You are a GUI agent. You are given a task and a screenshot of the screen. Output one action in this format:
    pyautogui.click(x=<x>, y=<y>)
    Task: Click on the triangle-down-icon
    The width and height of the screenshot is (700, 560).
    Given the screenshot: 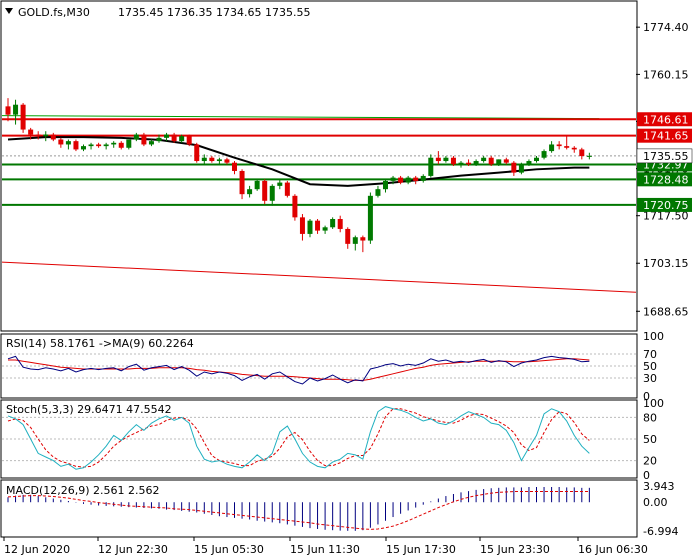 What is the action you would take?
    pyautogui.click(x=9, y=11)
    